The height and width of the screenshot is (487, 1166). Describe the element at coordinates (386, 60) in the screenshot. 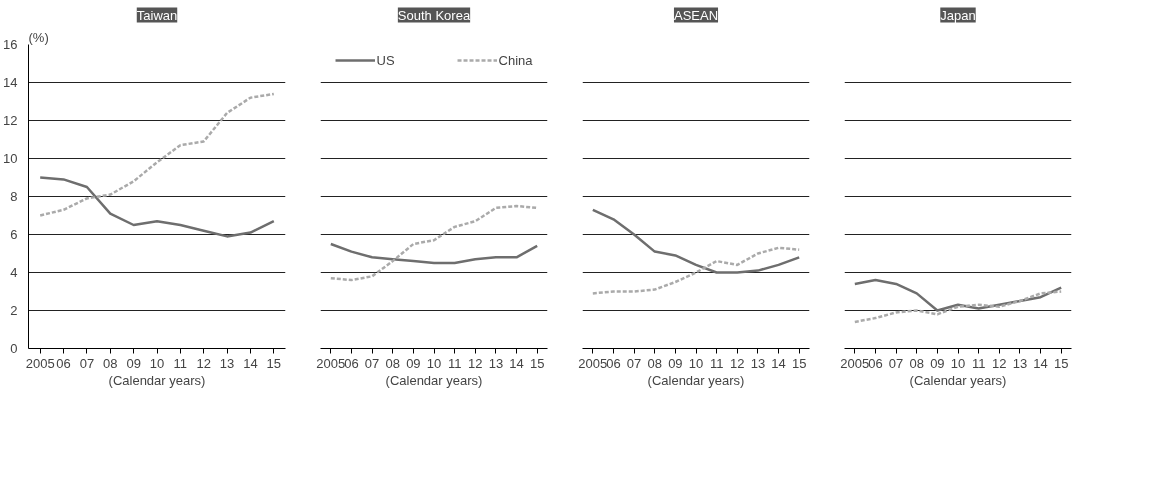

I see `legend-label: US` at that location.